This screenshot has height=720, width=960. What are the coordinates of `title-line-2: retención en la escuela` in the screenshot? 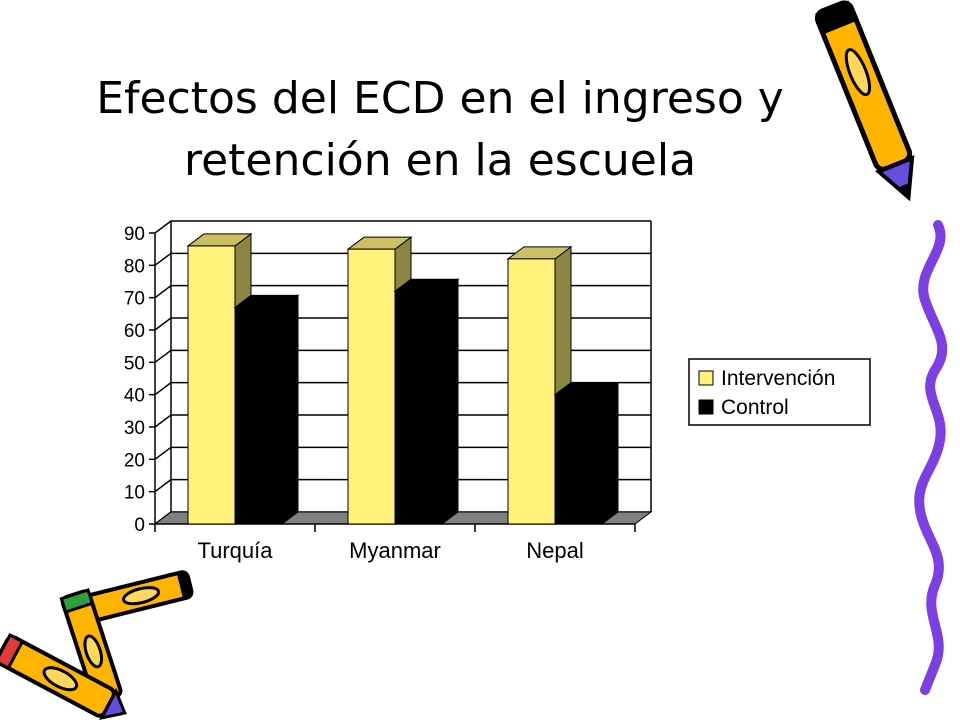 It's located at (440, 160).